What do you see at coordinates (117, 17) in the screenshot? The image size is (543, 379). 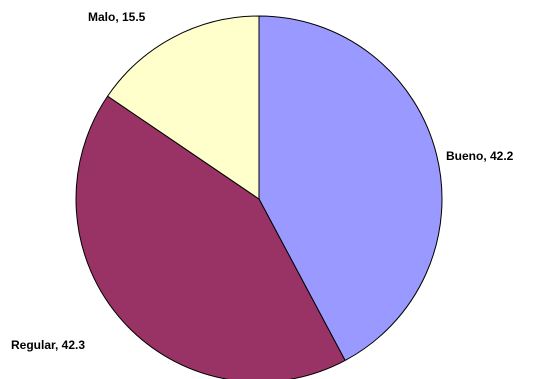 I see `data-label-malo: Malo, 15.5` at bounding box center [117, 17].